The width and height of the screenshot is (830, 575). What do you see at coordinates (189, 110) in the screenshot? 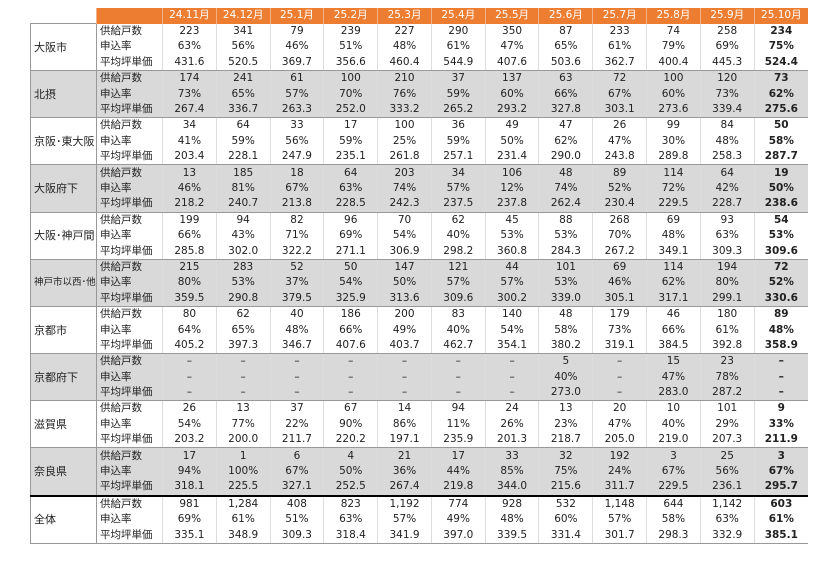
I see `cell-value: 267.4` at bounding box center [189, 110].